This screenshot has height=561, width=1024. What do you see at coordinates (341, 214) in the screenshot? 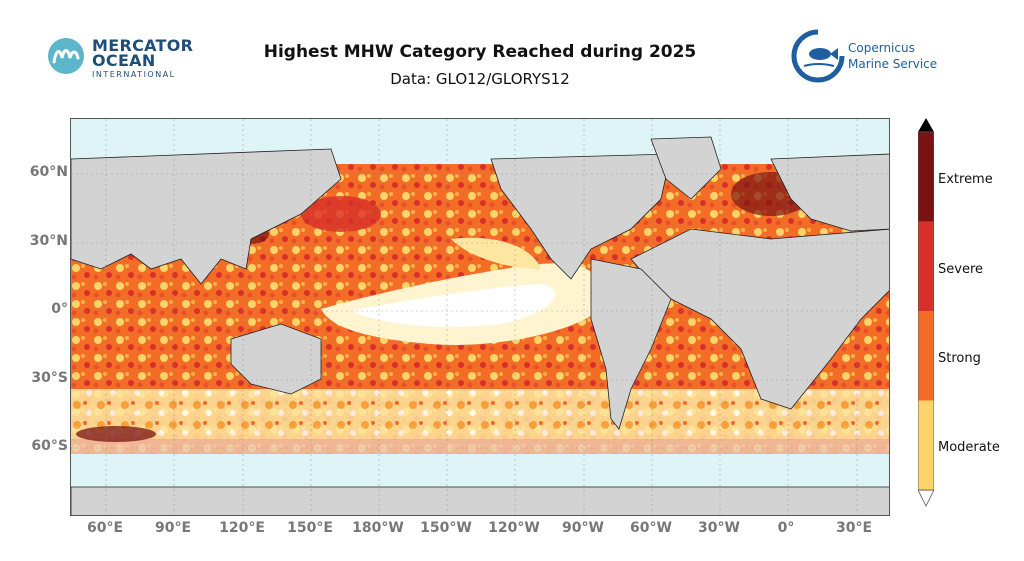
I see `nw-pacific-hotspot` at bounding box center [341, 214].